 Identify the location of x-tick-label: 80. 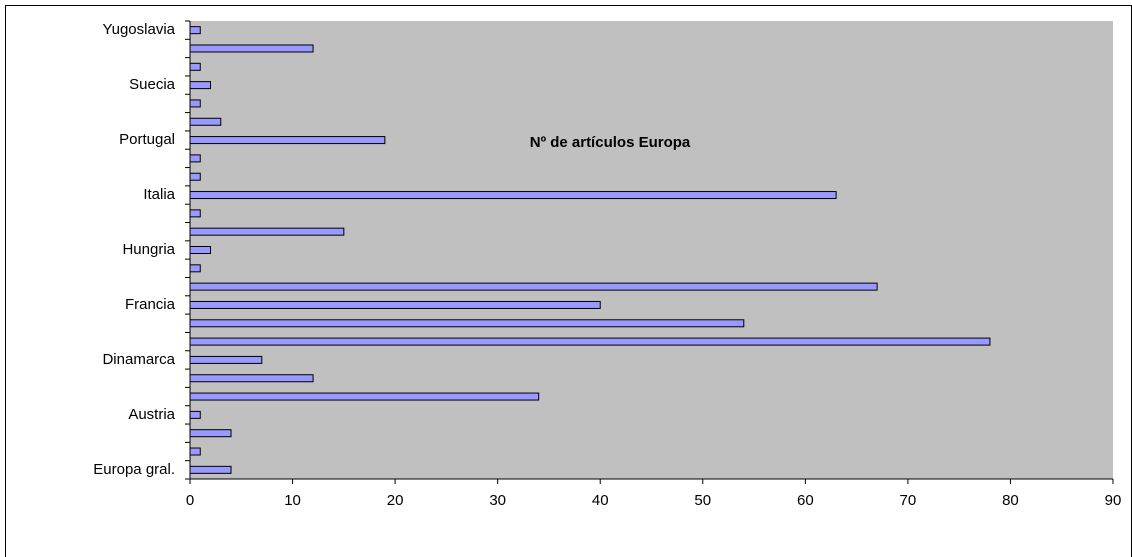
(1010, 500).